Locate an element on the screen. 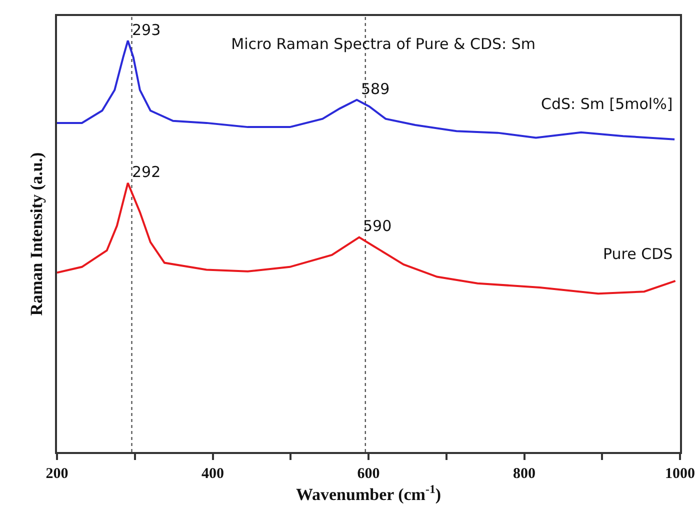 This screenshot has width=697, height=514. y-axis-title: Raman Intensity (a.u.) is located at coordinates (36, 234).